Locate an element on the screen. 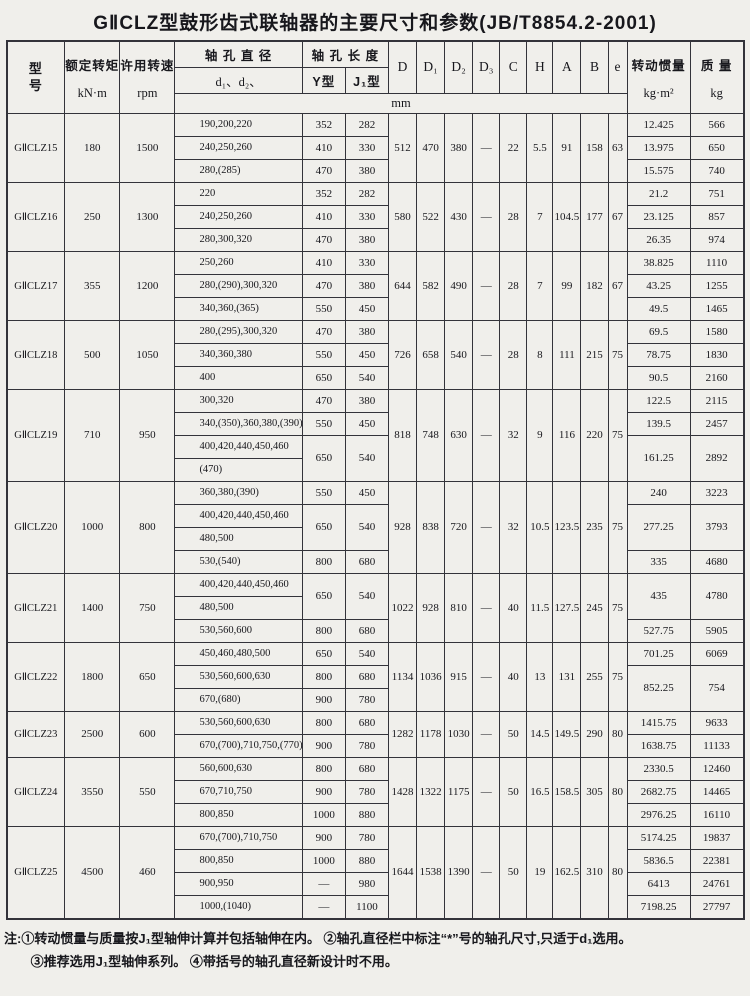 The width and height of the screenshot is (750, 996). dim-cell: 162.5 is located at coordinates (567, 872).